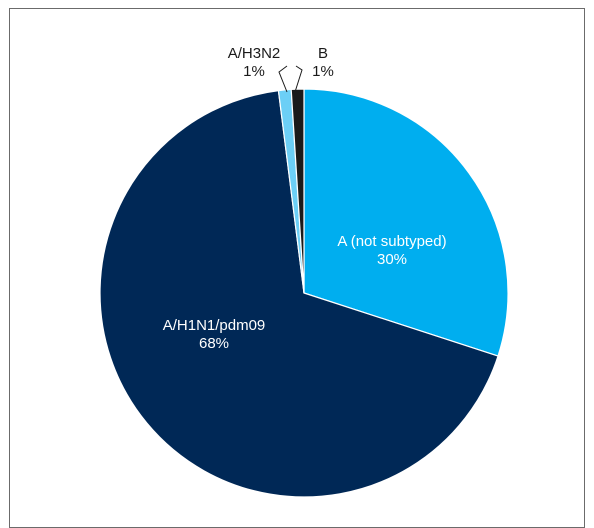  Describe the element at coordinates (254, 71) in the screenshot. I see `slice-percent-a-h3n2: 1%` at that location.